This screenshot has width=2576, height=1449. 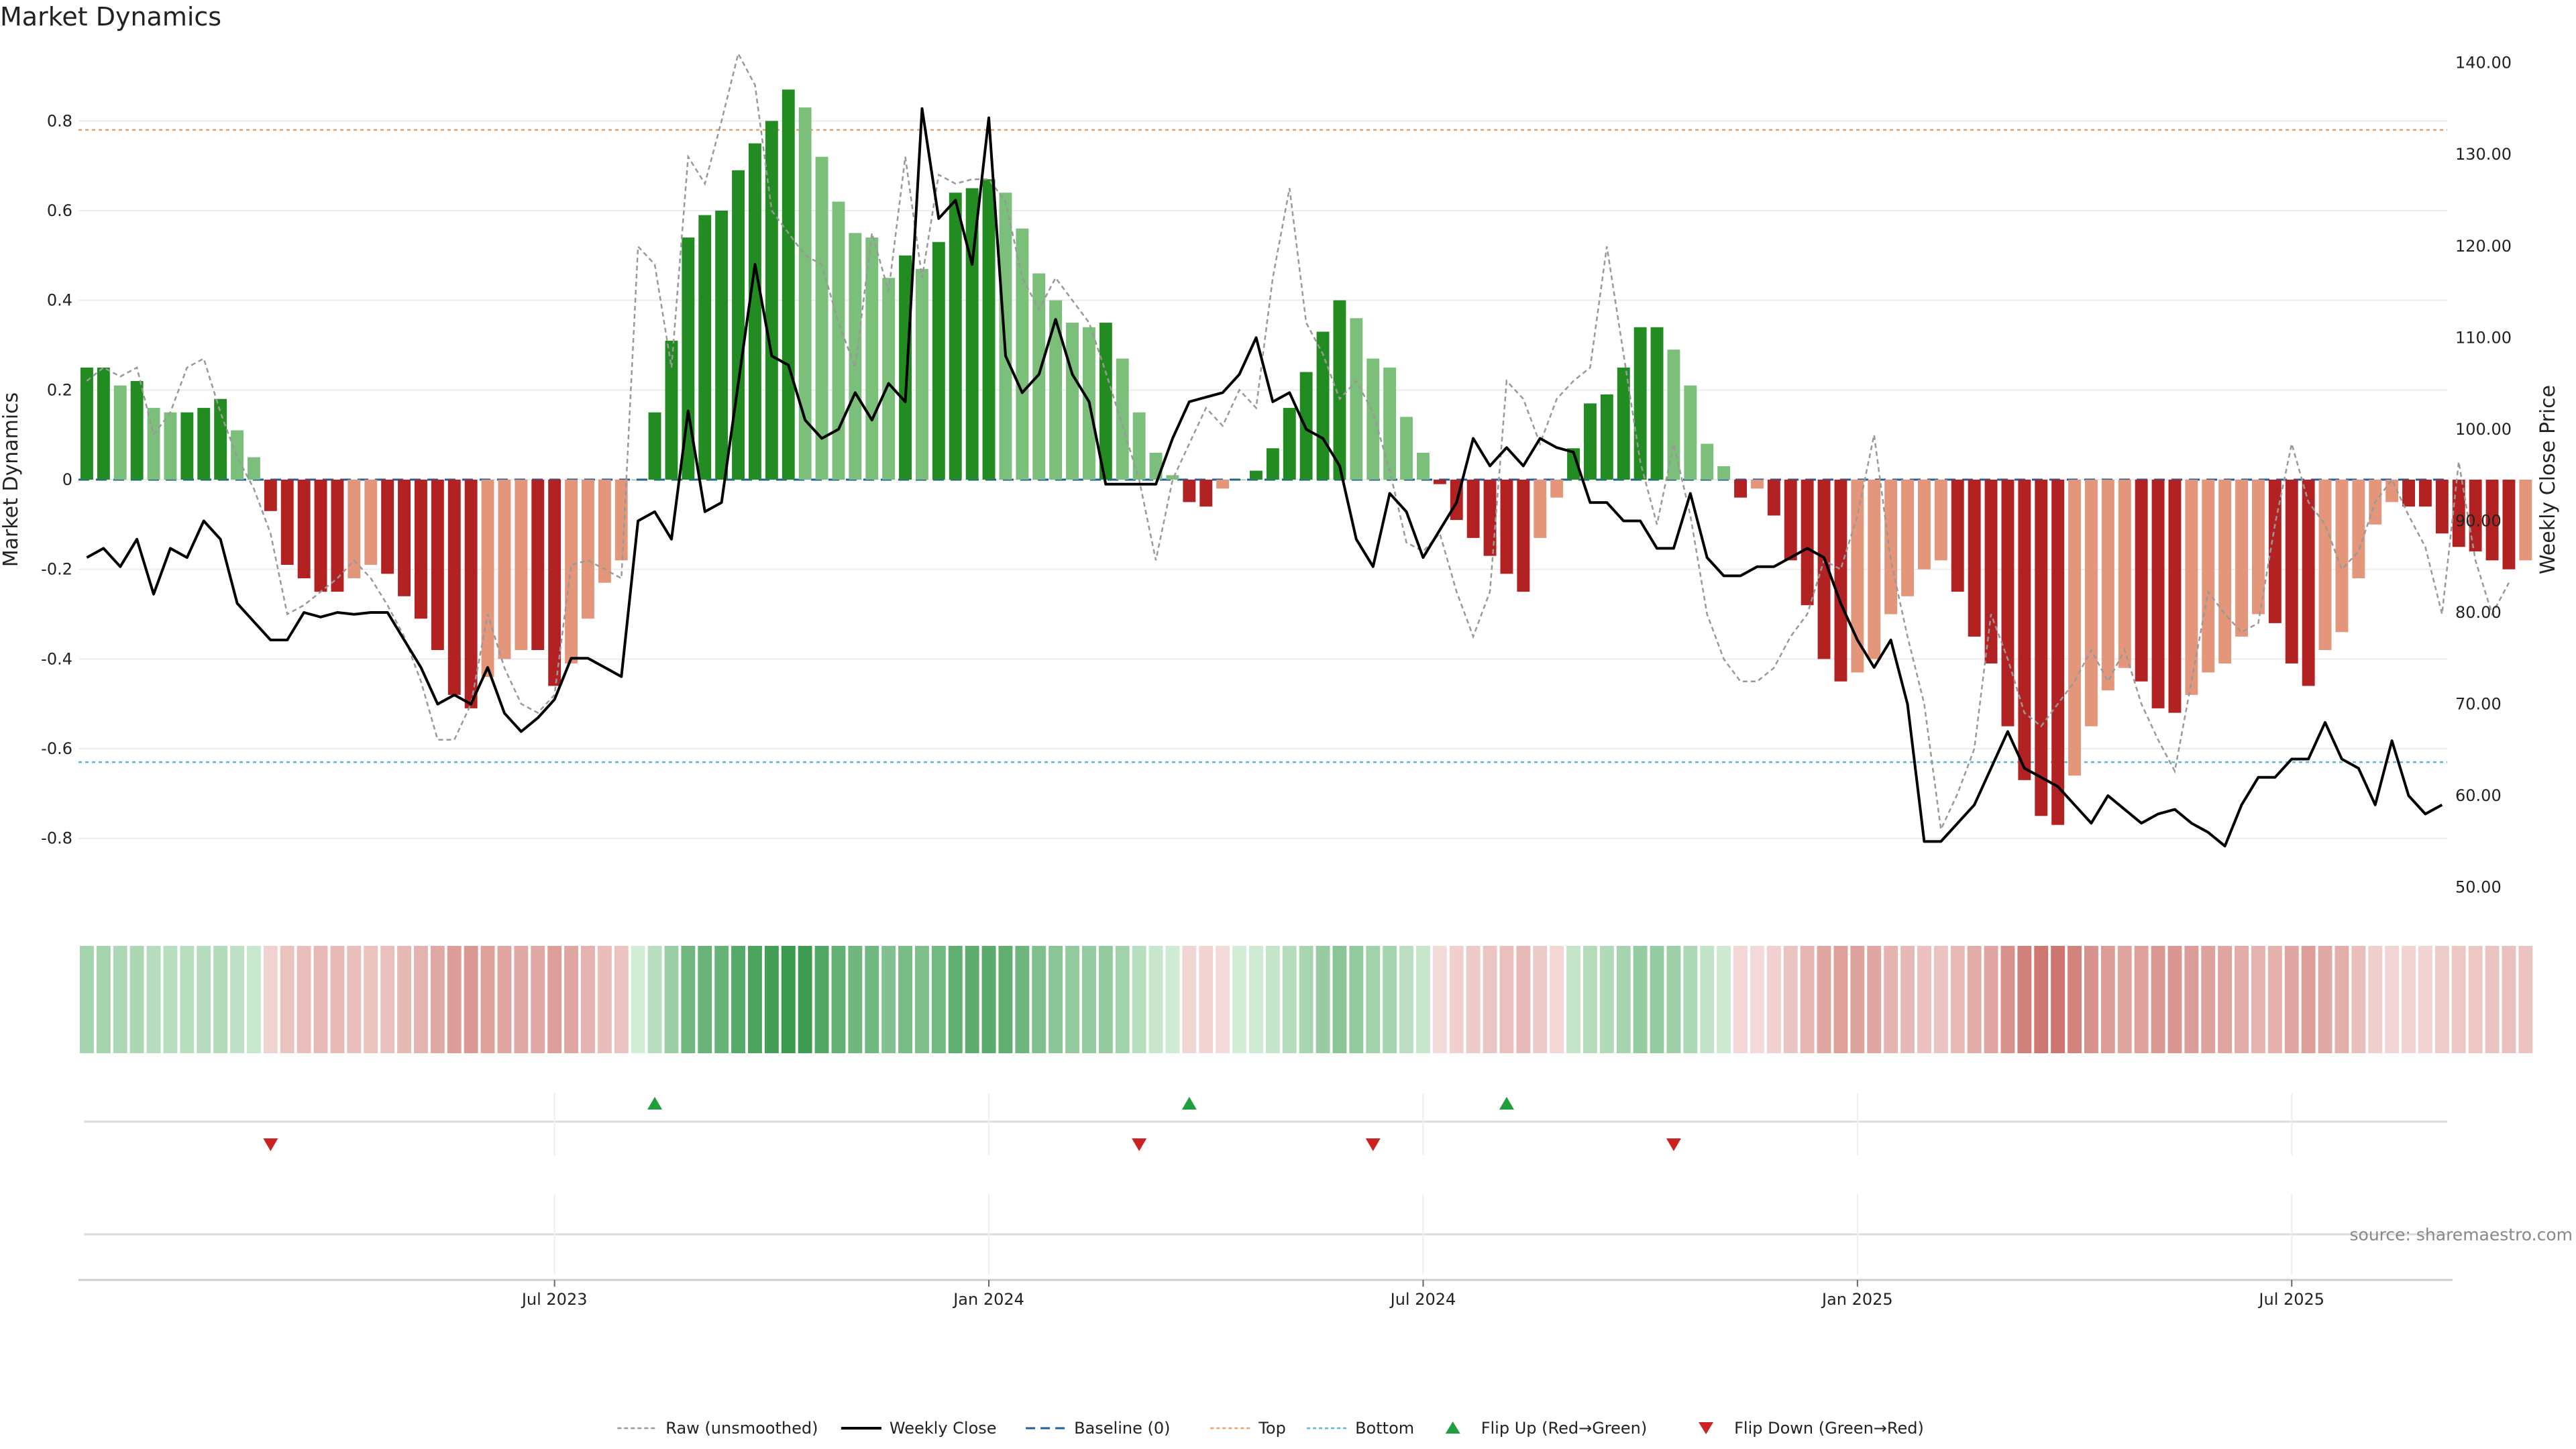 What do you see at coordinates (988, 1299) in the screenshot?
I see `x-tick-label: Jan 2024` at bounding box center [988, 1299].